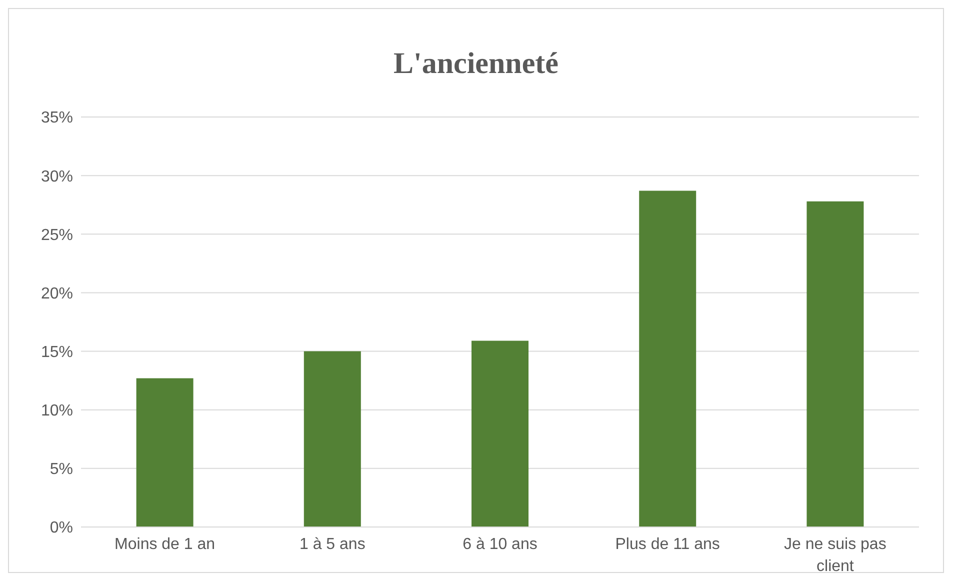  Describe the element at coordinates (56, 118) in the screenshot. I see `y-tick-label: 35%` at that location.